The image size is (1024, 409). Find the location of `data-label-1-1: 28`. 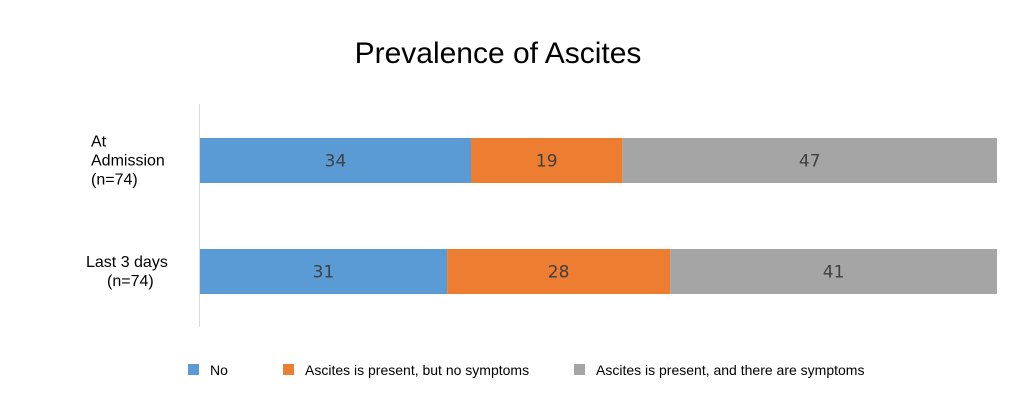

data-label-1-1: 28 is located at coordinates (559, 273).